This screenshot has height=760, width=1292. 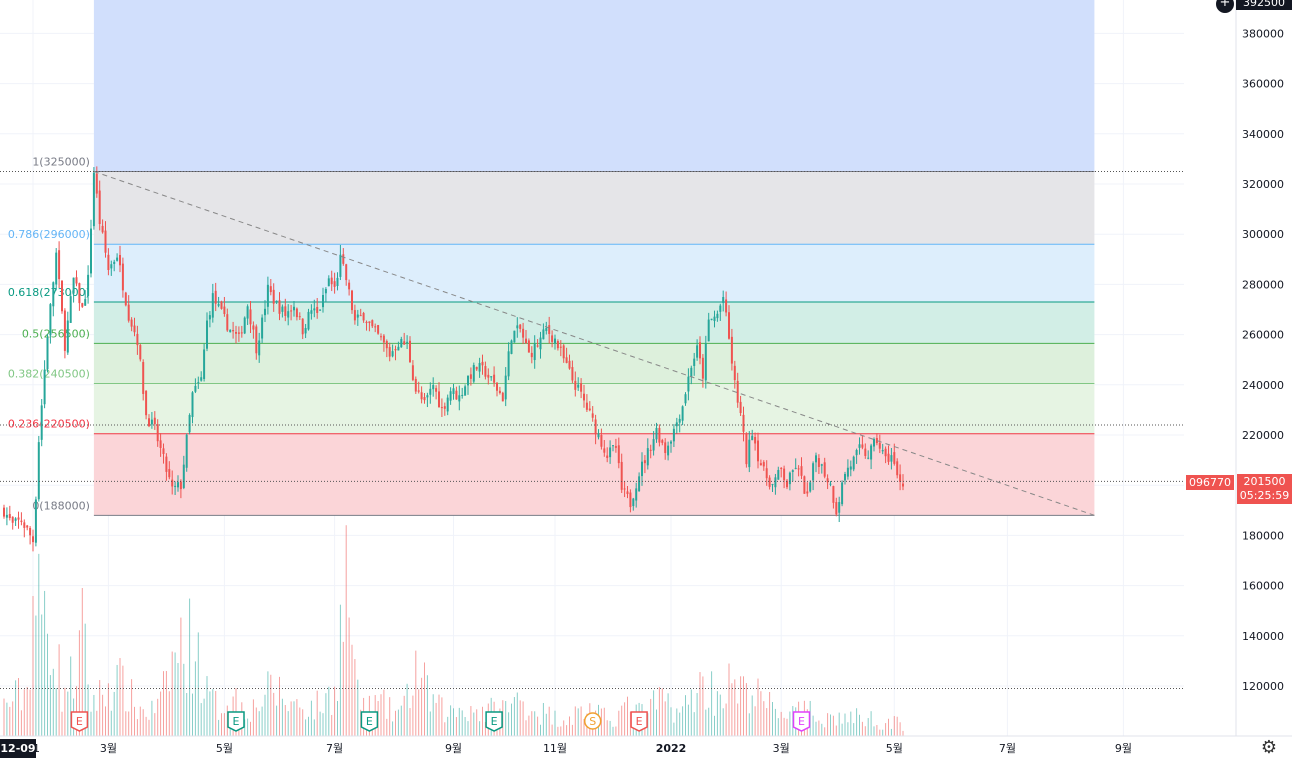 What do you see at coordinates (1123, 748) in the screenshot?
I see `time-tick-label: 9월` at bounding box center [1123, 748].